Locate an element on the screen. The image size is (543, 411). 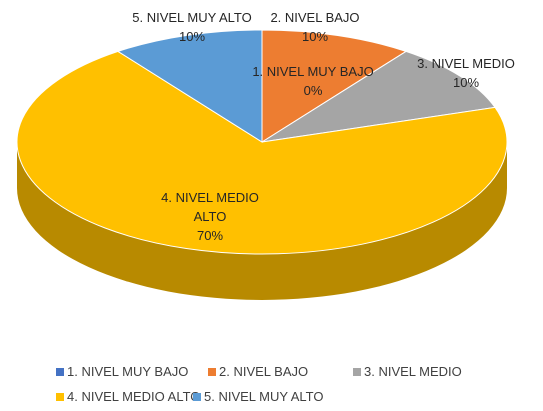
data-label: 2. NIVEL BAJO 10% is located at coordinates (315, 27).